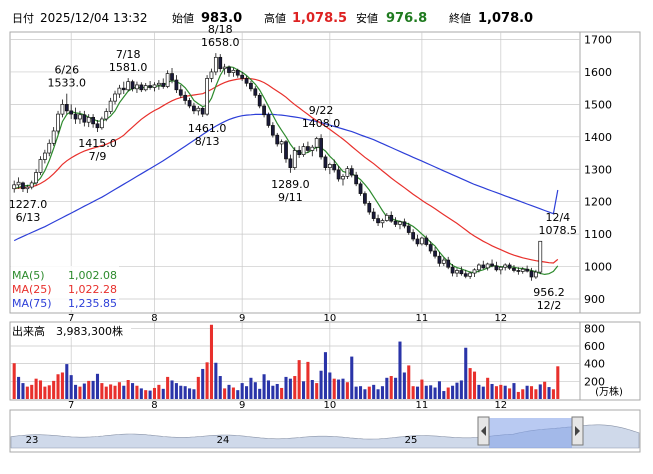  I want to click on annotation-text: 1227.0, so click(28, 204).